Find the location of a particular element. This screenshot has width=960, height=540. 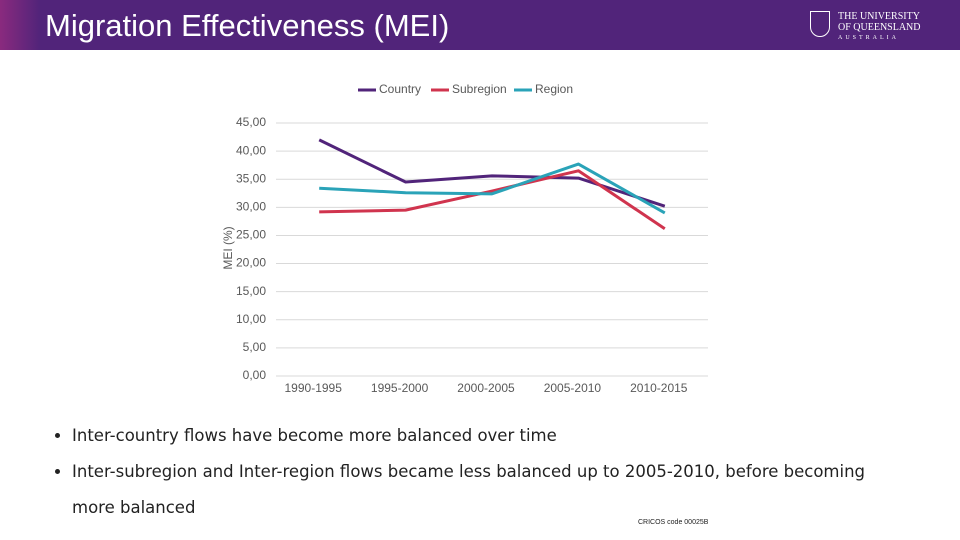

y-tick-label: 0,00 is located at coordinates (255, 375).